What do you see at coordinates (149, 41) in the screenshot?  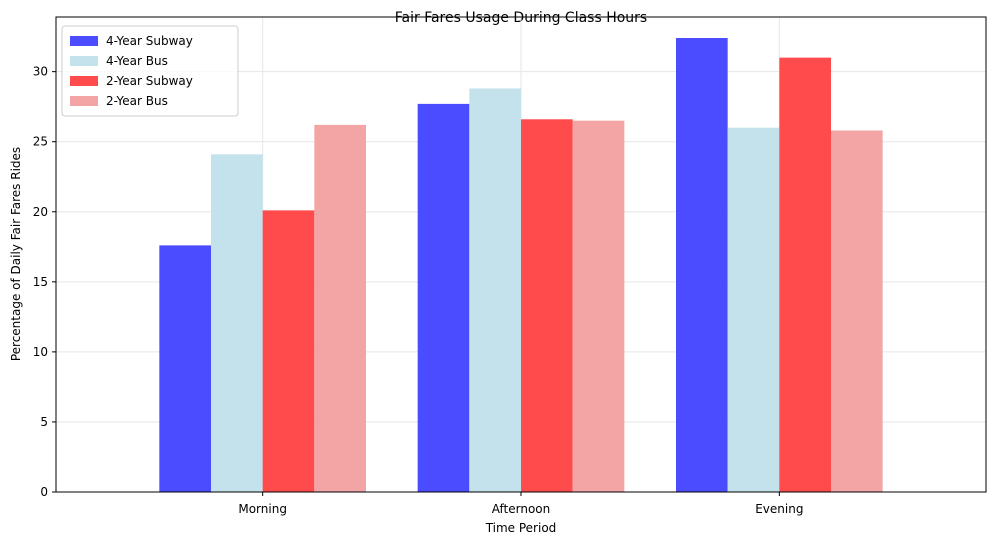 I see `legend-label: 4-Year Subway` at bounding box center [149, 41].